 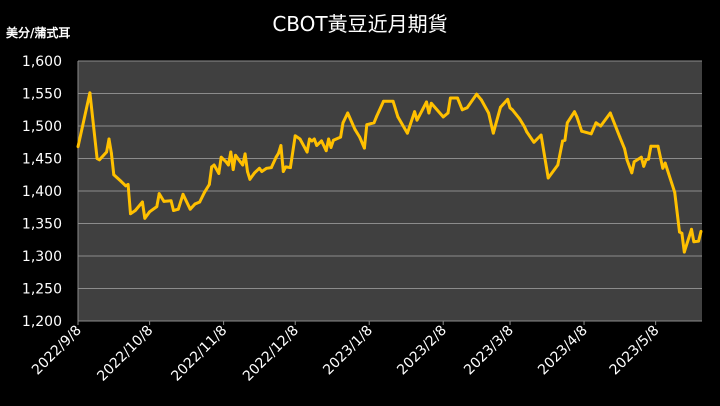 I want to click on x-tick-label: 2023/1/8, so click(x=348, y=351).